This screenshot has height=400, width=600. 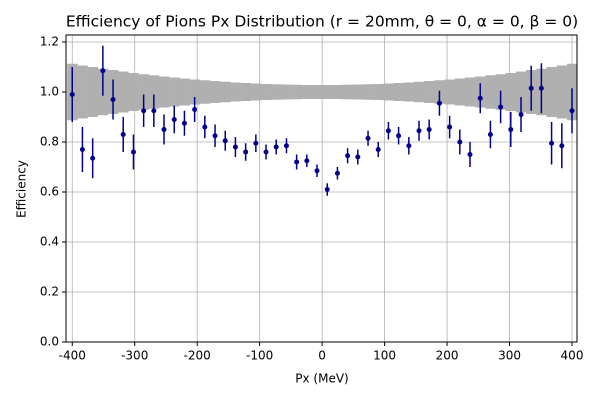 What do you see at coordinates (22, 189) in the screenshot?
I see `y-axis-label: Efficiency` at bounding box center [22, 189].